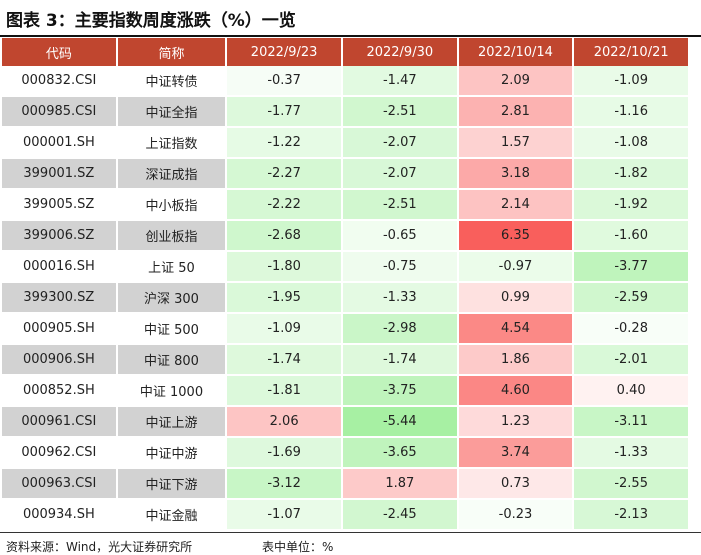  I want to click on change-value-cell: -2.13, so click(632, 515).